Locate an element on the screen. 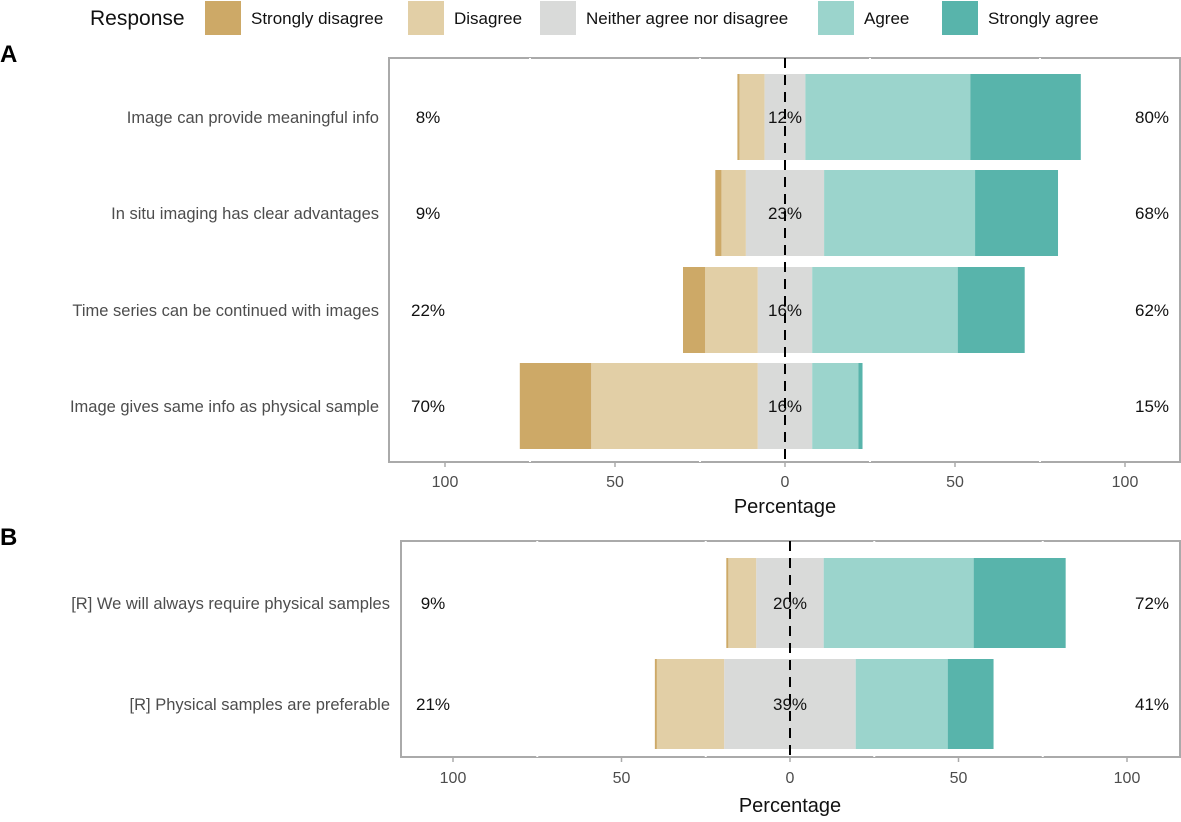 The image size is (1181, 822). category-label: In situ imaging has clear advantages is located at coordinates (245, 214).